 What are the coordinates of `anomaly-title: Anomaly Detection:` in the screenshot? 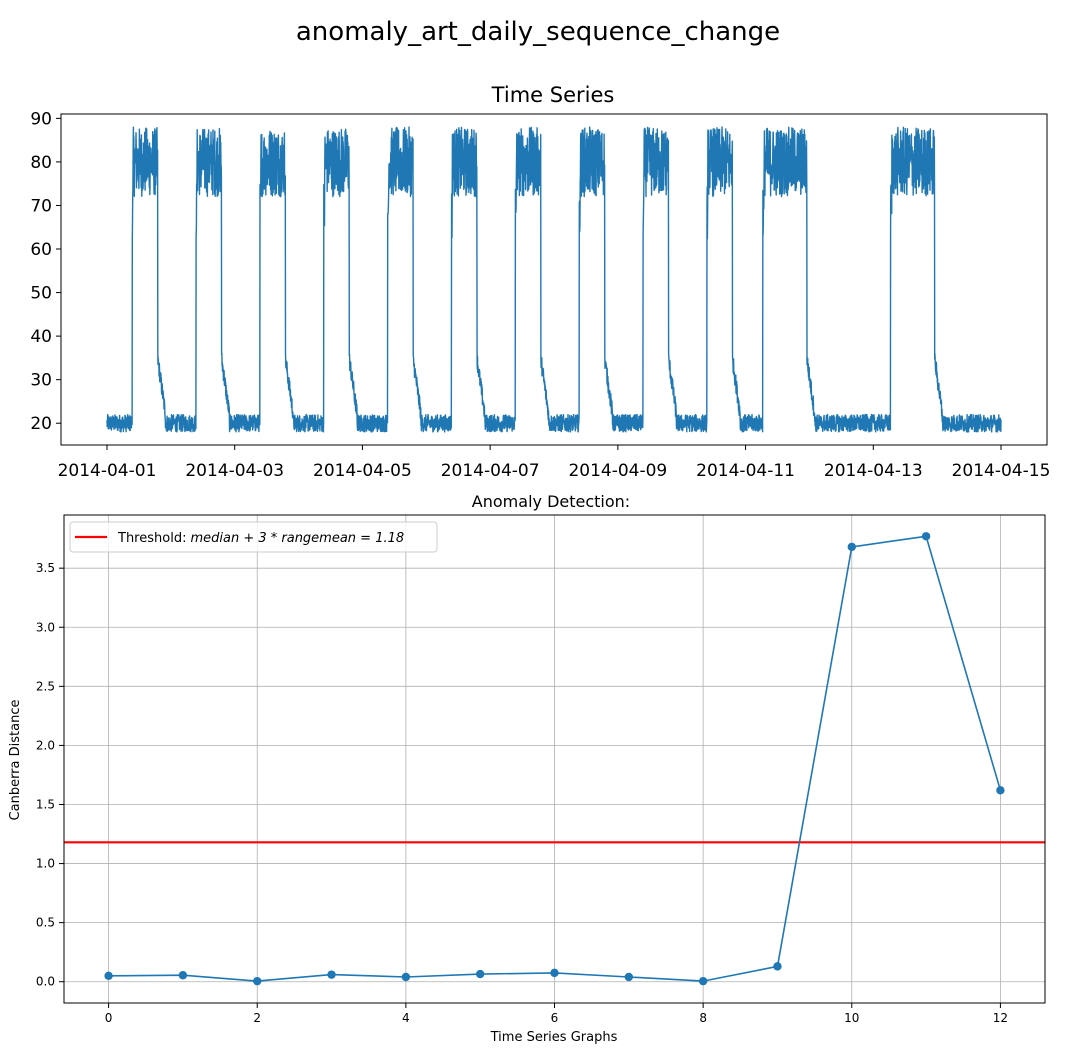 It's located at (551, 501).